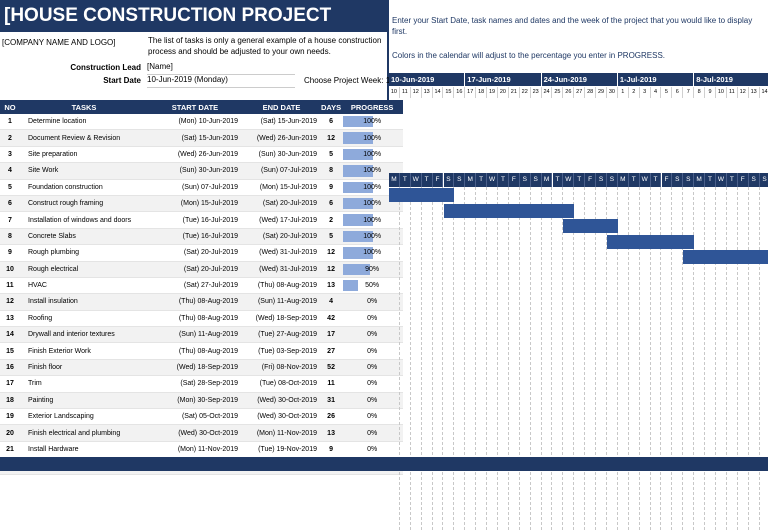 This screenshot has width=768, height=530. Describe the element at coordinates (331, 417) in the screenshot. I see `task-days: 26` at that location.